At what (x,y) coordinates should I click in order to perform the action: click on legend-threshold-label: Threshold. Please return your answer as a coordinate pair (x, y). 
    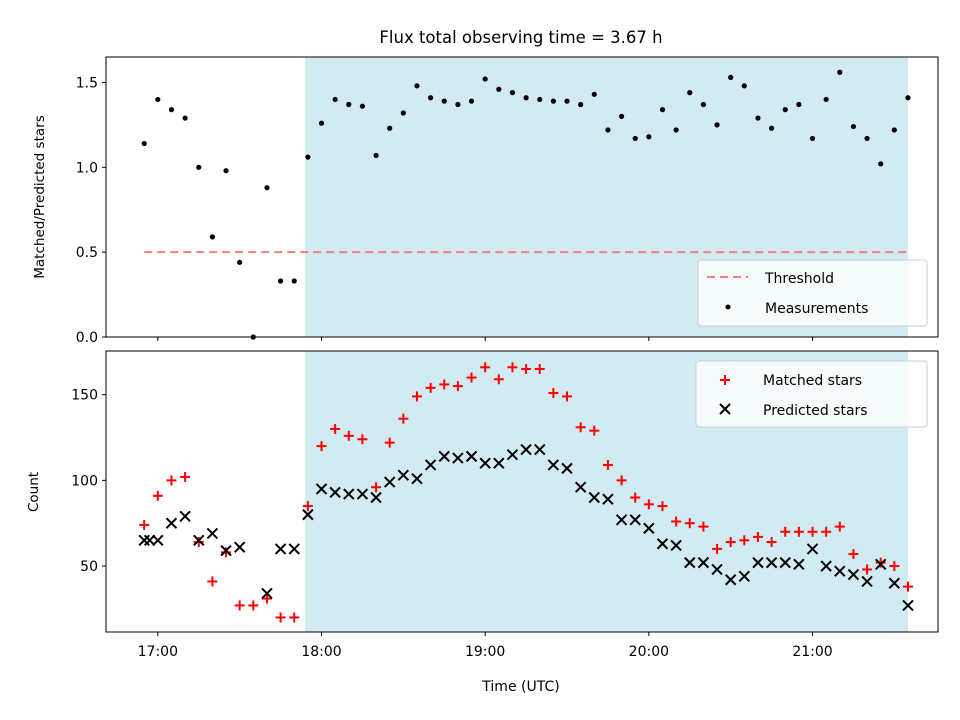
    Looking at the image, I should click on (799, 279).